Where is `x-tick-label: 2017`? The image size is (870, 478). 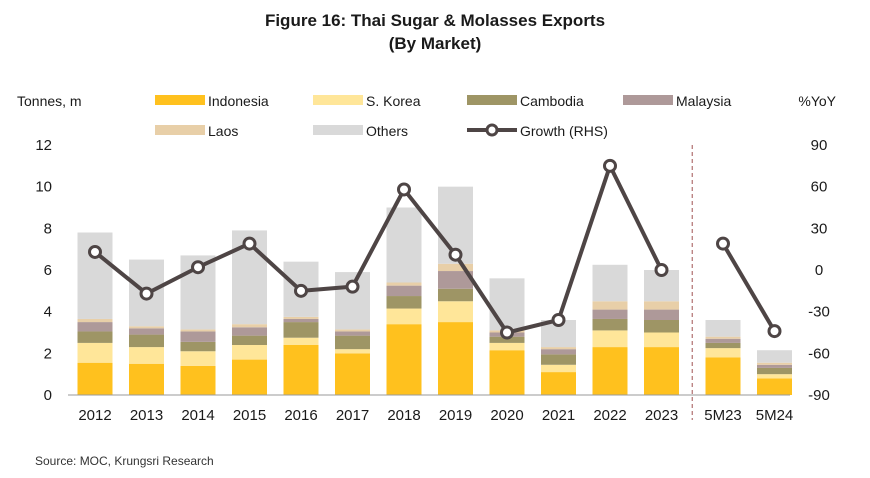
x-tick-label: 2017 is located at coordinates (352, 415).